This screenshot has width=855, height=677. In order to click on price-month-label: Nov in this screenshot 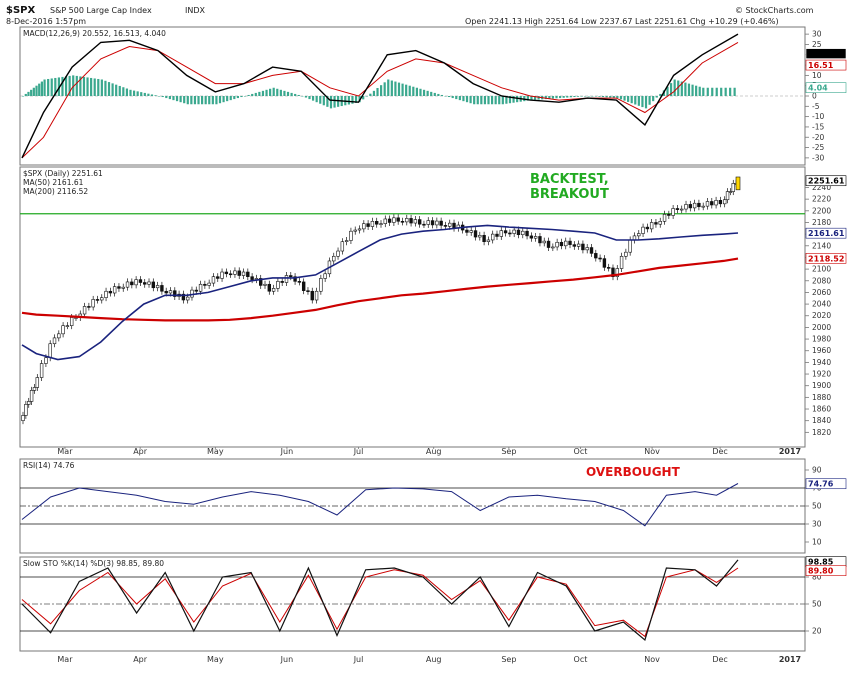, I will do `click(652, 451)`.